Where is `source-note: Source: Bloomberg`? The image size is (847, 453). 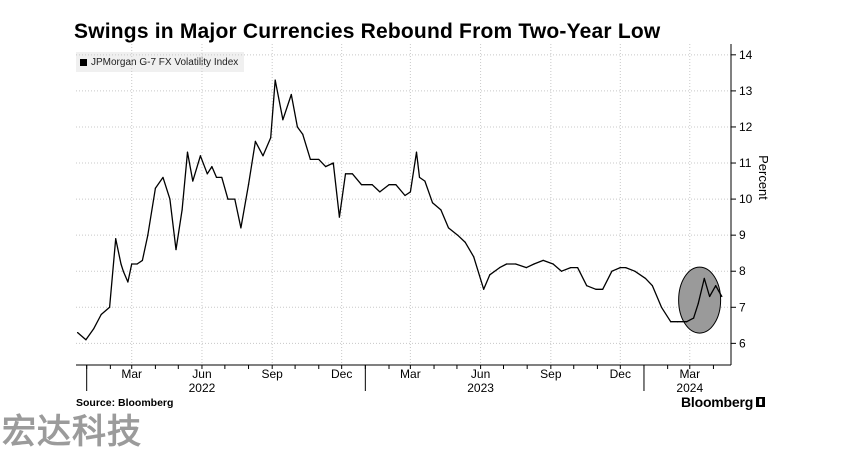
source-note: Source: Bloomberg is located at coordinates (125, 403).